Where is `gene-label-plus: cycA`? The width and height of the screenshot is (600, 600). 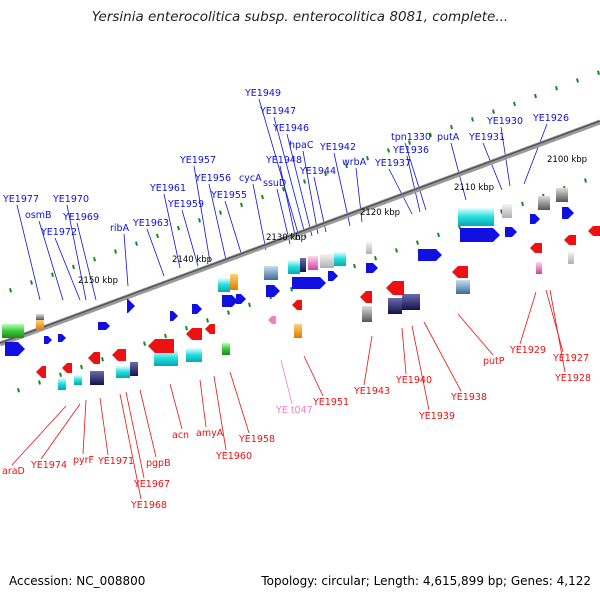
gene-label-plus: cycA is located at coordinates (250, 178).